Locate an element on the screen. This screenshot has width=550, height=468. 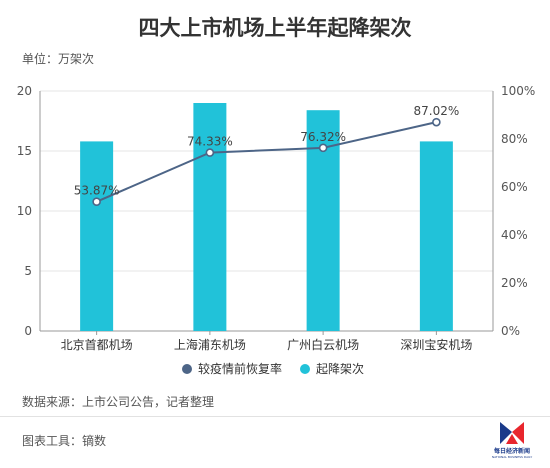
logo-text: 每日经济新闻 is located at coordinates (511, 451).